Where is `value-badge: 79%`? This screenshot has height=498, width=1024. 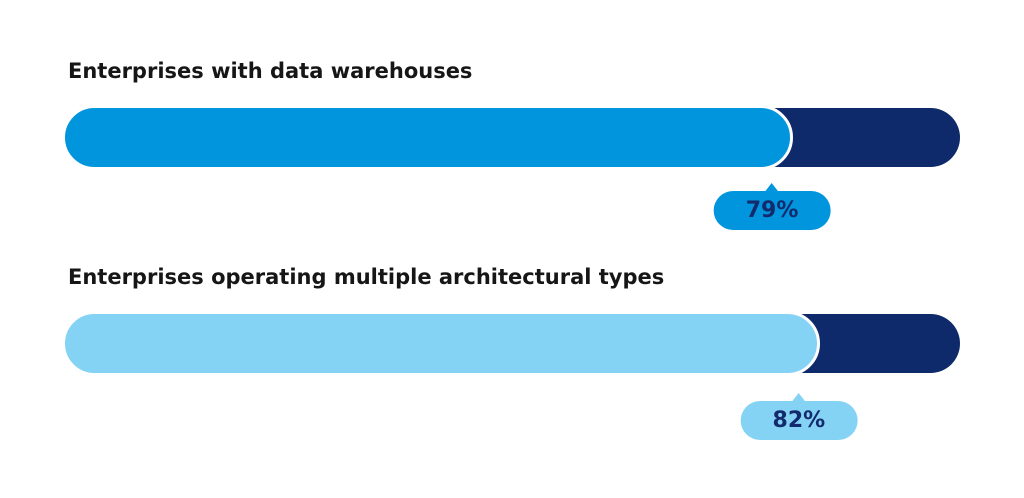
value-badge: 79% is located at coordinates (772, 206).